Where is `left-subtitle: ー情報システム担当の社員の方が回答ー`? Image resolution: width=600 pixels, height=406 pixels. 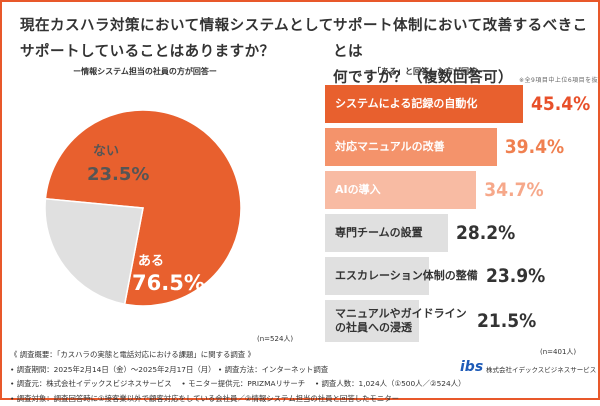
left-subtitle: ー情報システム担当の社員の方が回答ー is located at coordinates (145, 71).